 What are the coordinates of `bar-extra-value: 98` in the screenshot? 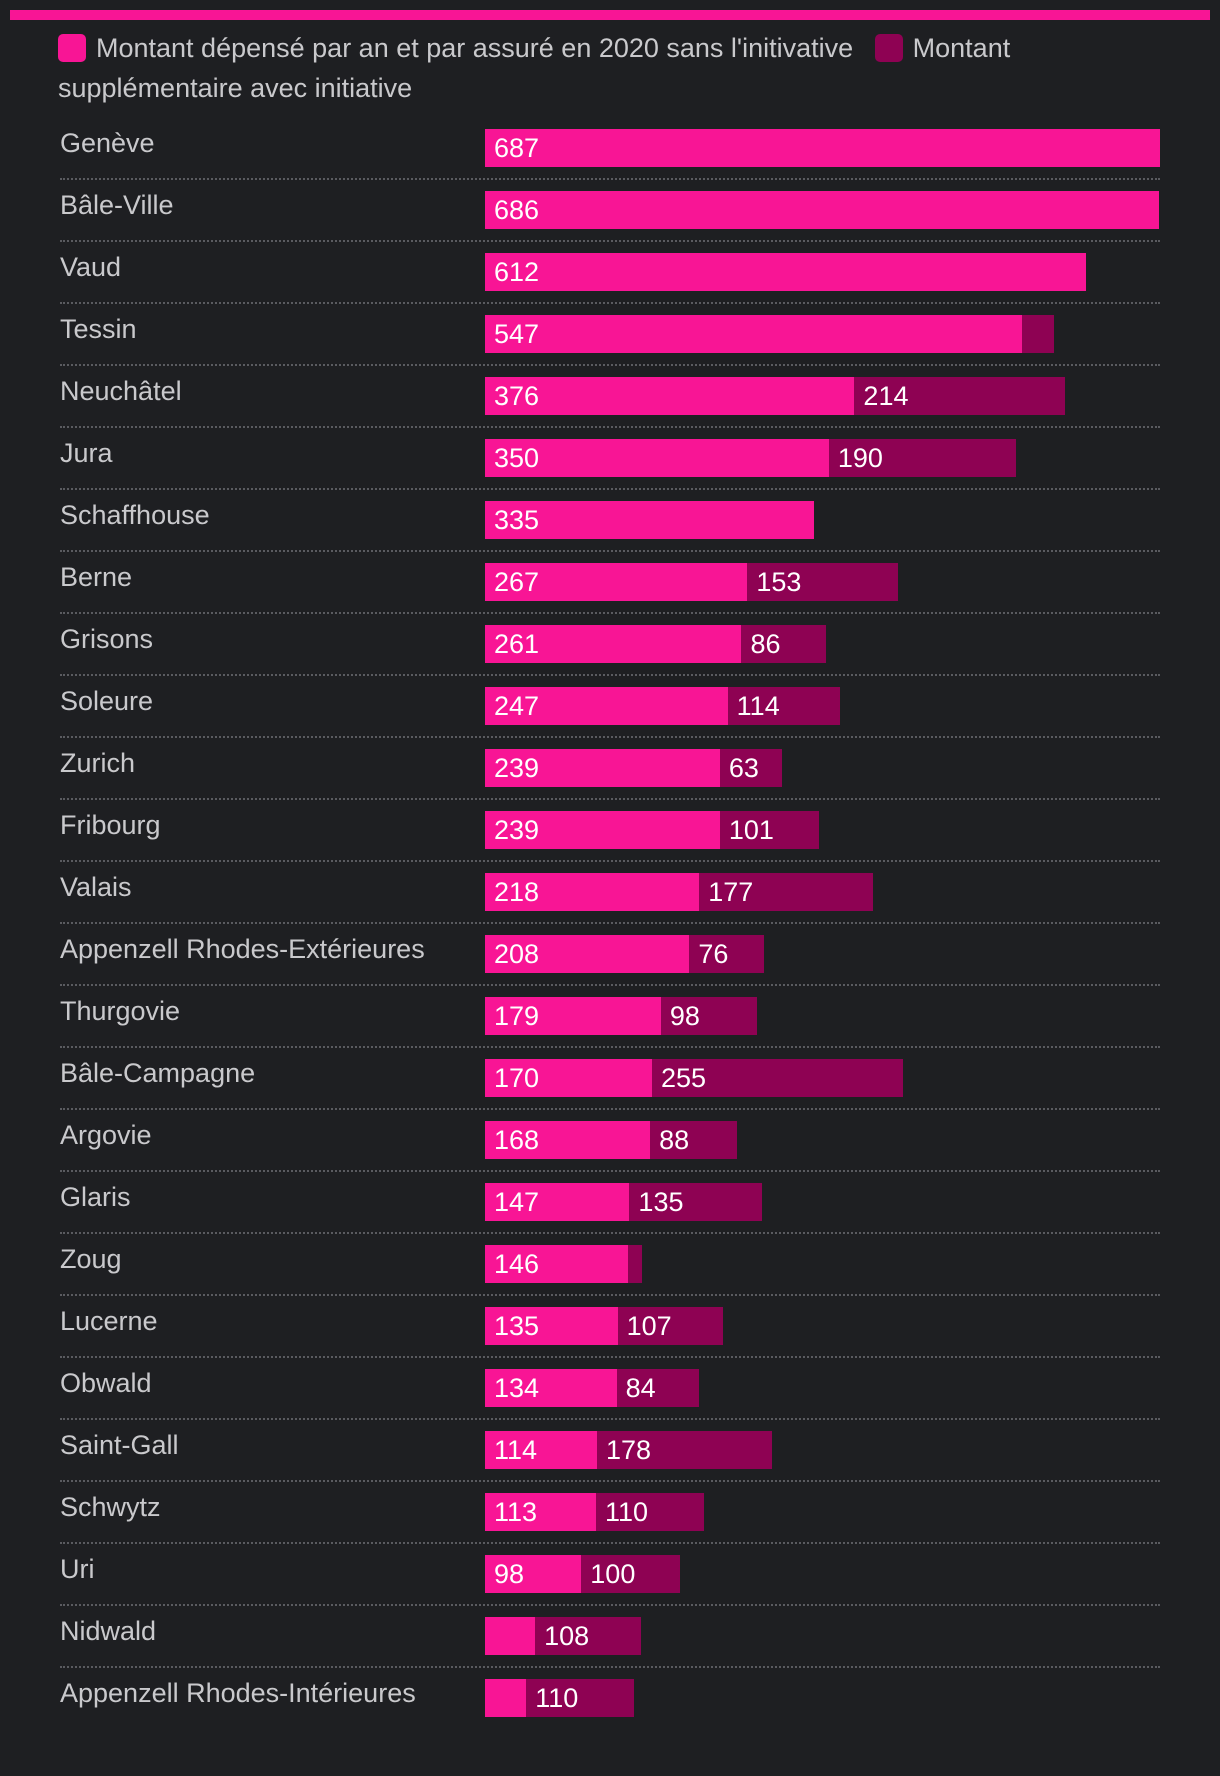 It's located at (684, 1016).